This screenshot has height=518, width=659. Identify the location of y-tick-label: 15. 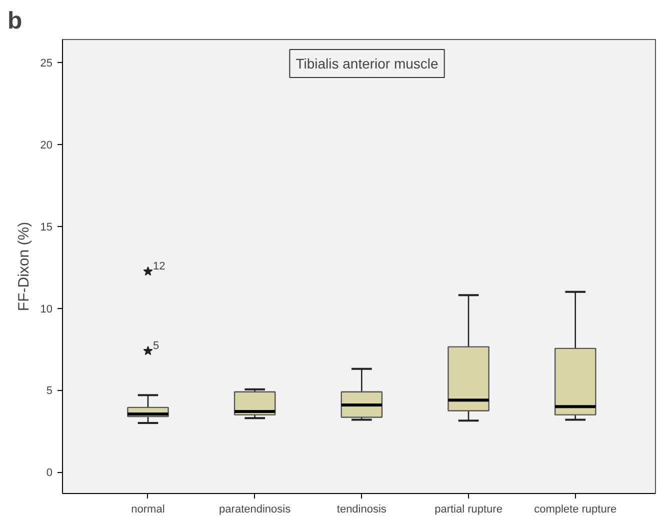
(46, 227).